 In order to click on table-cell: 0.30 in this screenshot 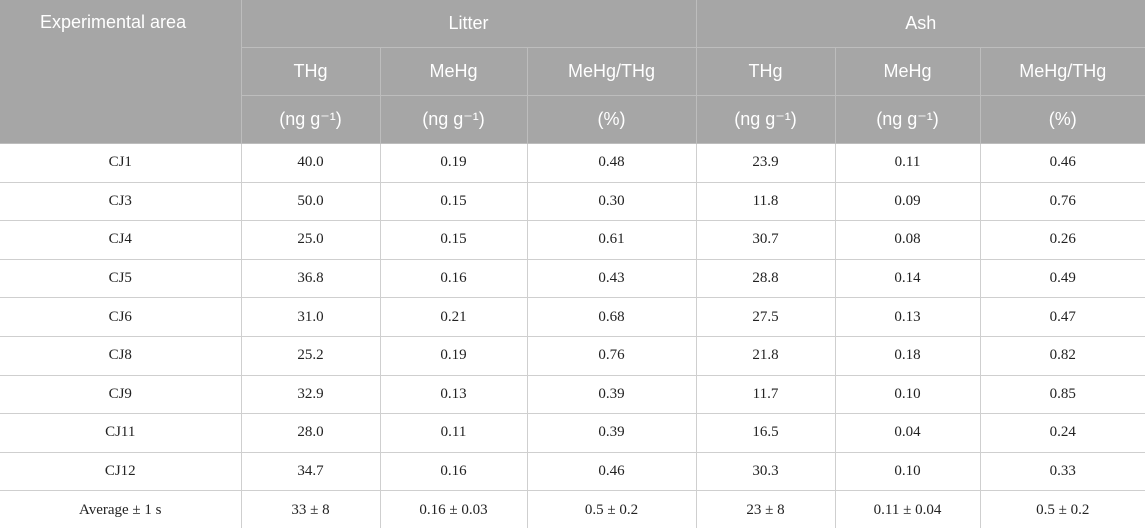, I will do `click(611, 201)`.